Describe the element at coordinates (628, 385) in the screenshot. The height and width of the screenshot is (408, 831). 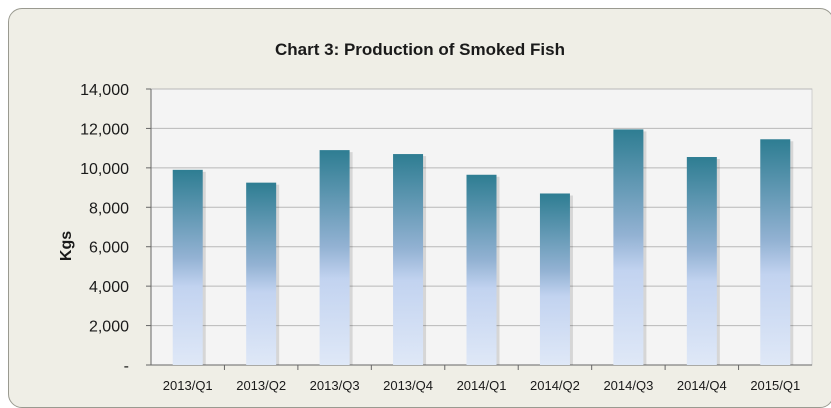
I see `x-tick-label: 2014/Q3` at that location.